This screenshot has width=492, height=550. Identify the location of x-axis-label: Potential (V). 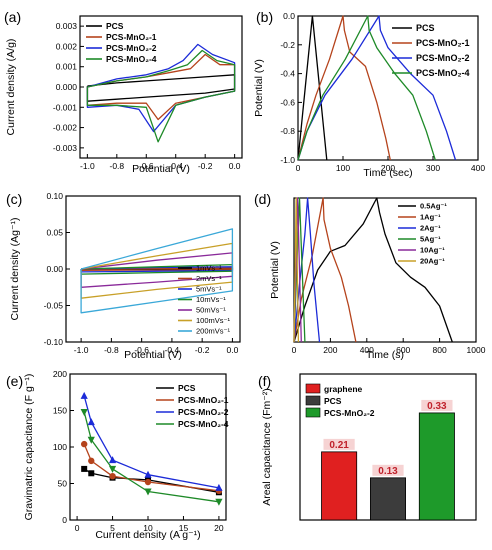
(153, 355).